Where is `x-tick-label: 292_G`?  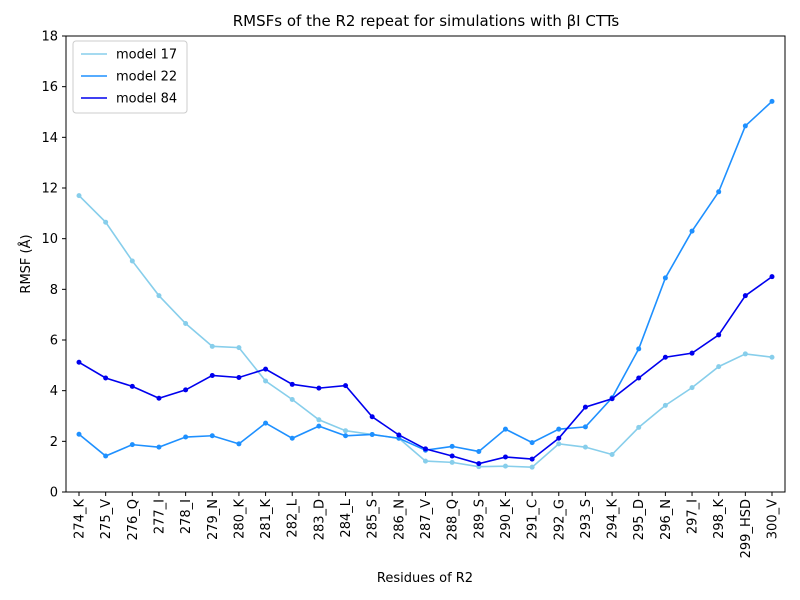 x-tick-label: 292_G is located at coordinates (559, 519).